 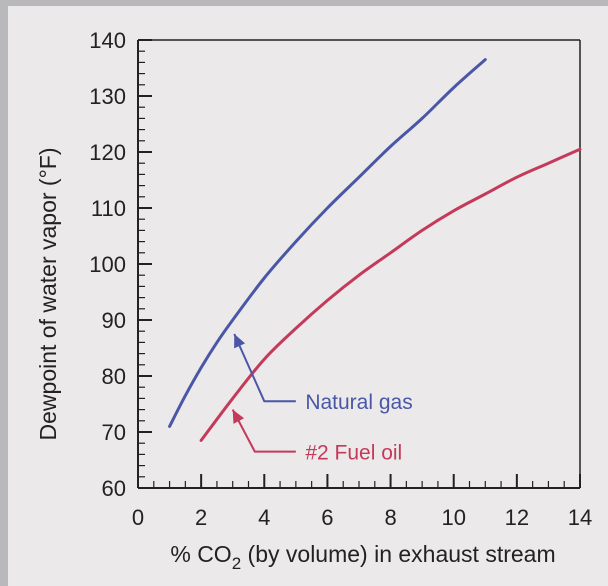 I want to click on y-tick-label: 60, so click(x=114, y=488).